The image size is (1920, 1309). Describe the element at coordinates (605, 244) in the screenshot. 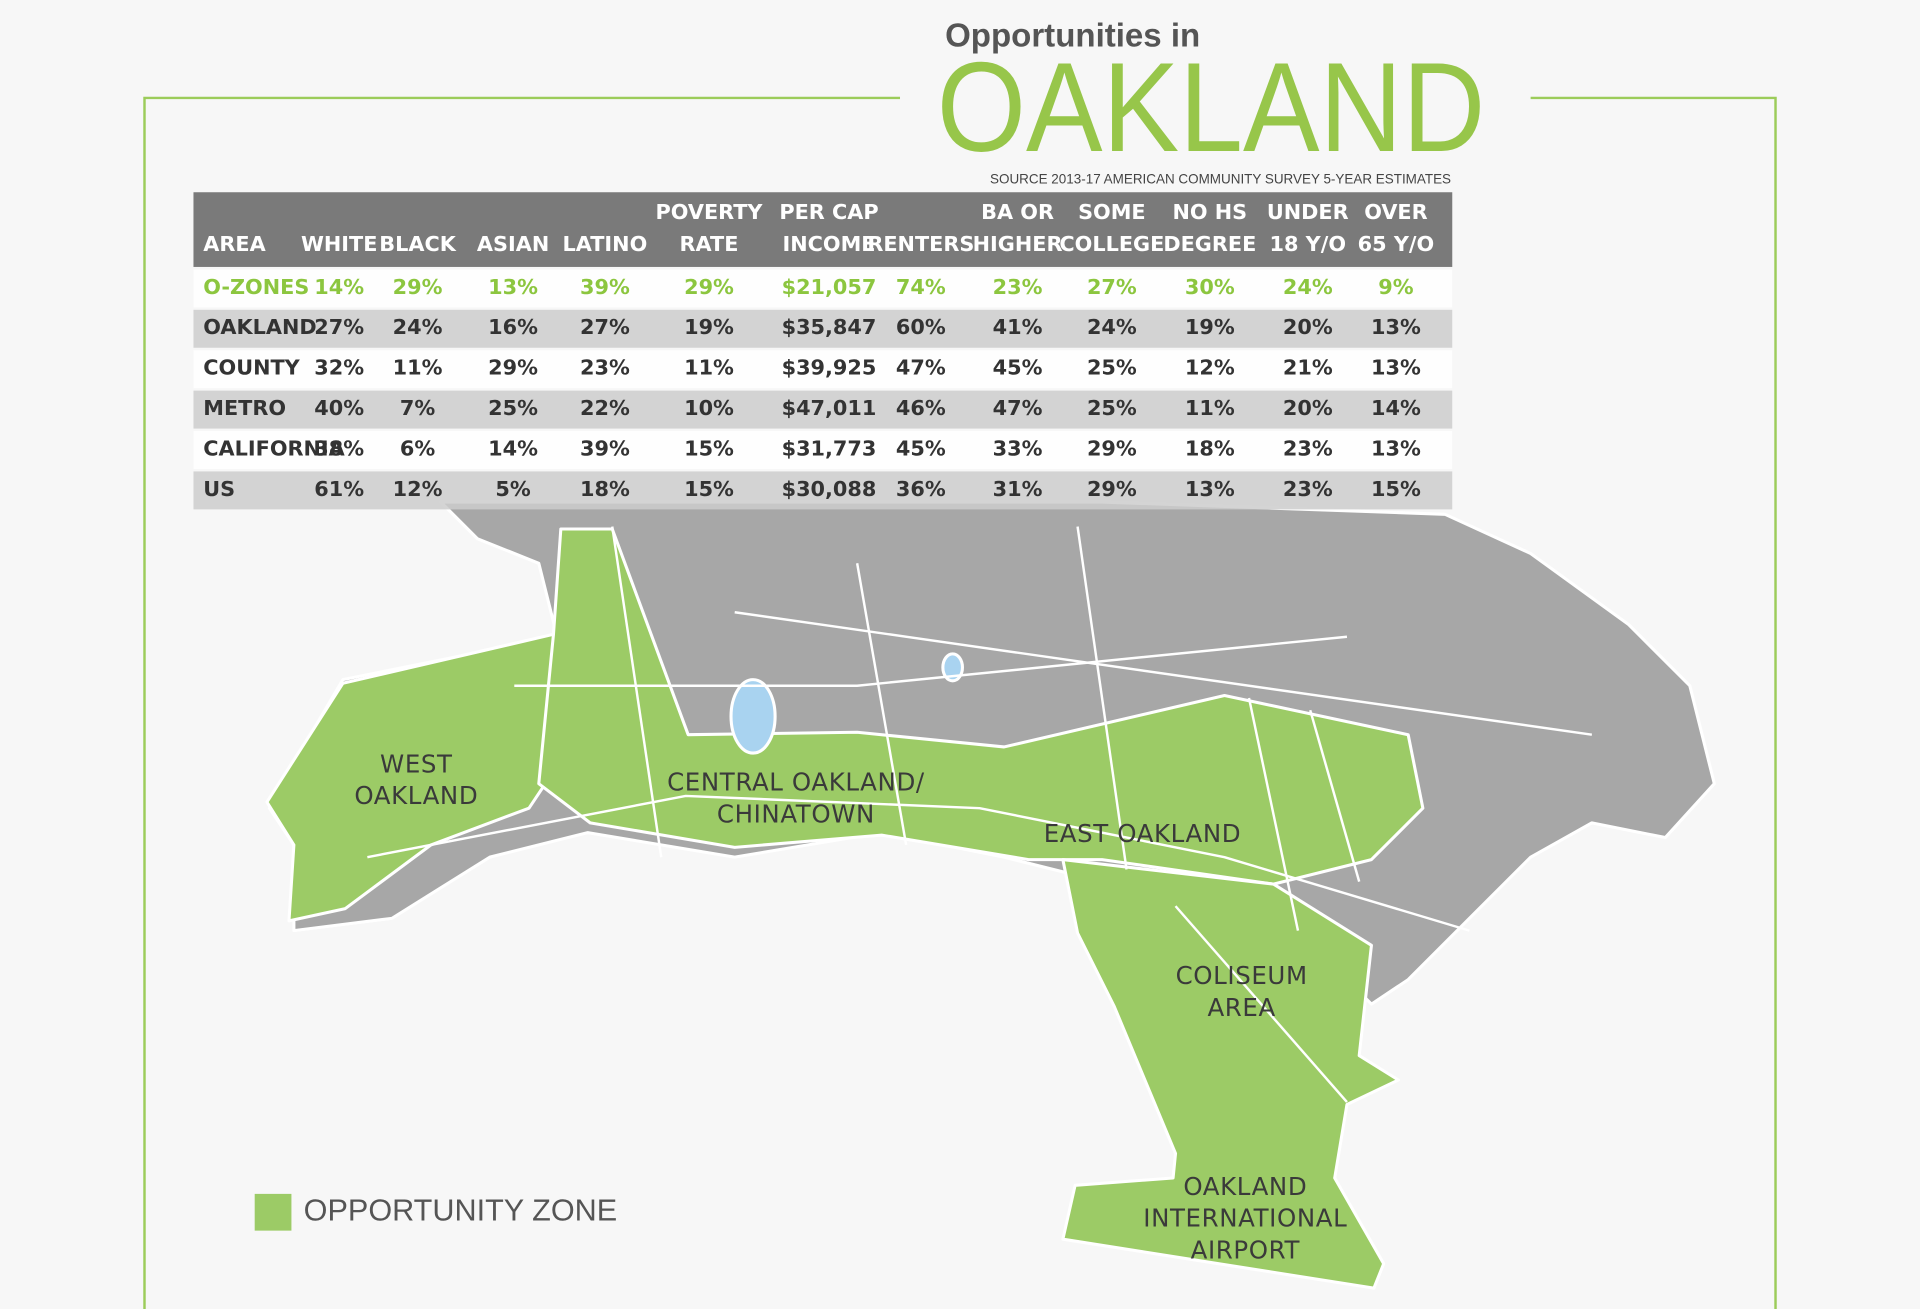

I see `column-header: LATINO` at that location.